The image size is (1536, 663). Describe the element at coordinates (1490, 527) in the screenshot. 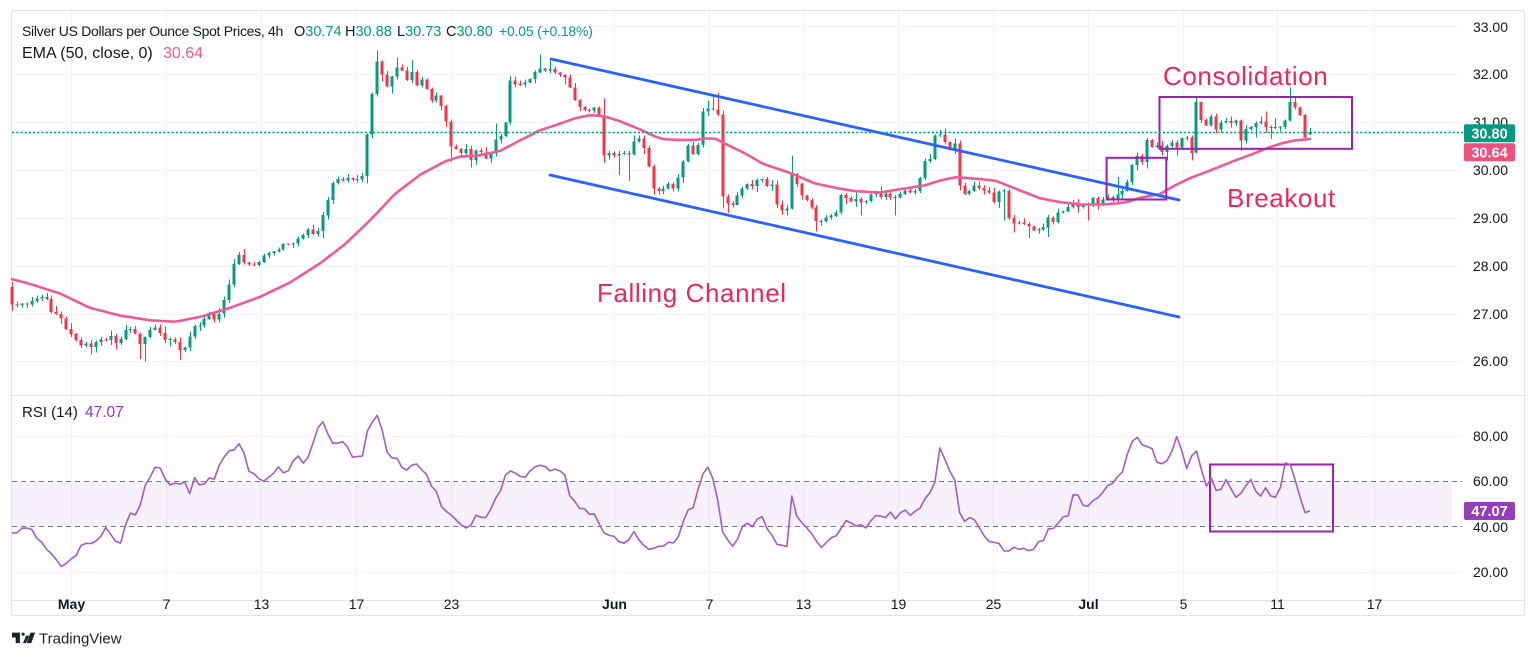

I see `svg-text: 40.00` at that location.